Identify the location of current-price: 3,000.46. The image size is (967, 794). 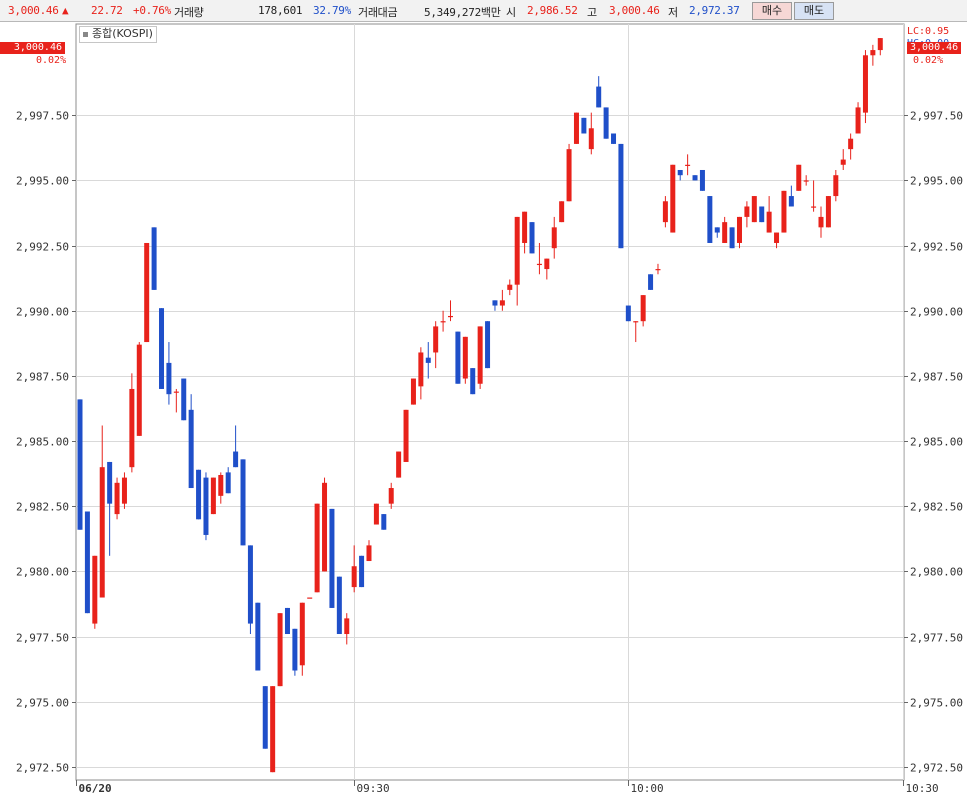
(33, 10).